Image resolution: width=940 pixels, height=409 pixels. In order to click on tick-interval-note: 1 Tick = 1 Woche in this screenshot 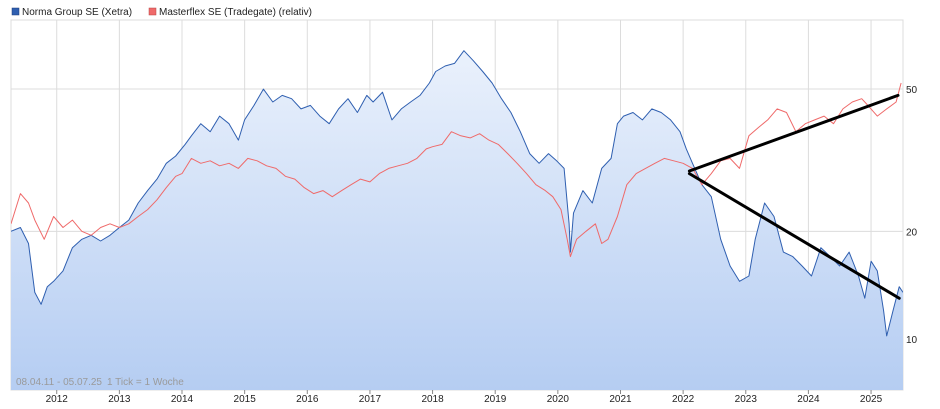, I will do `click(145, 382)`.